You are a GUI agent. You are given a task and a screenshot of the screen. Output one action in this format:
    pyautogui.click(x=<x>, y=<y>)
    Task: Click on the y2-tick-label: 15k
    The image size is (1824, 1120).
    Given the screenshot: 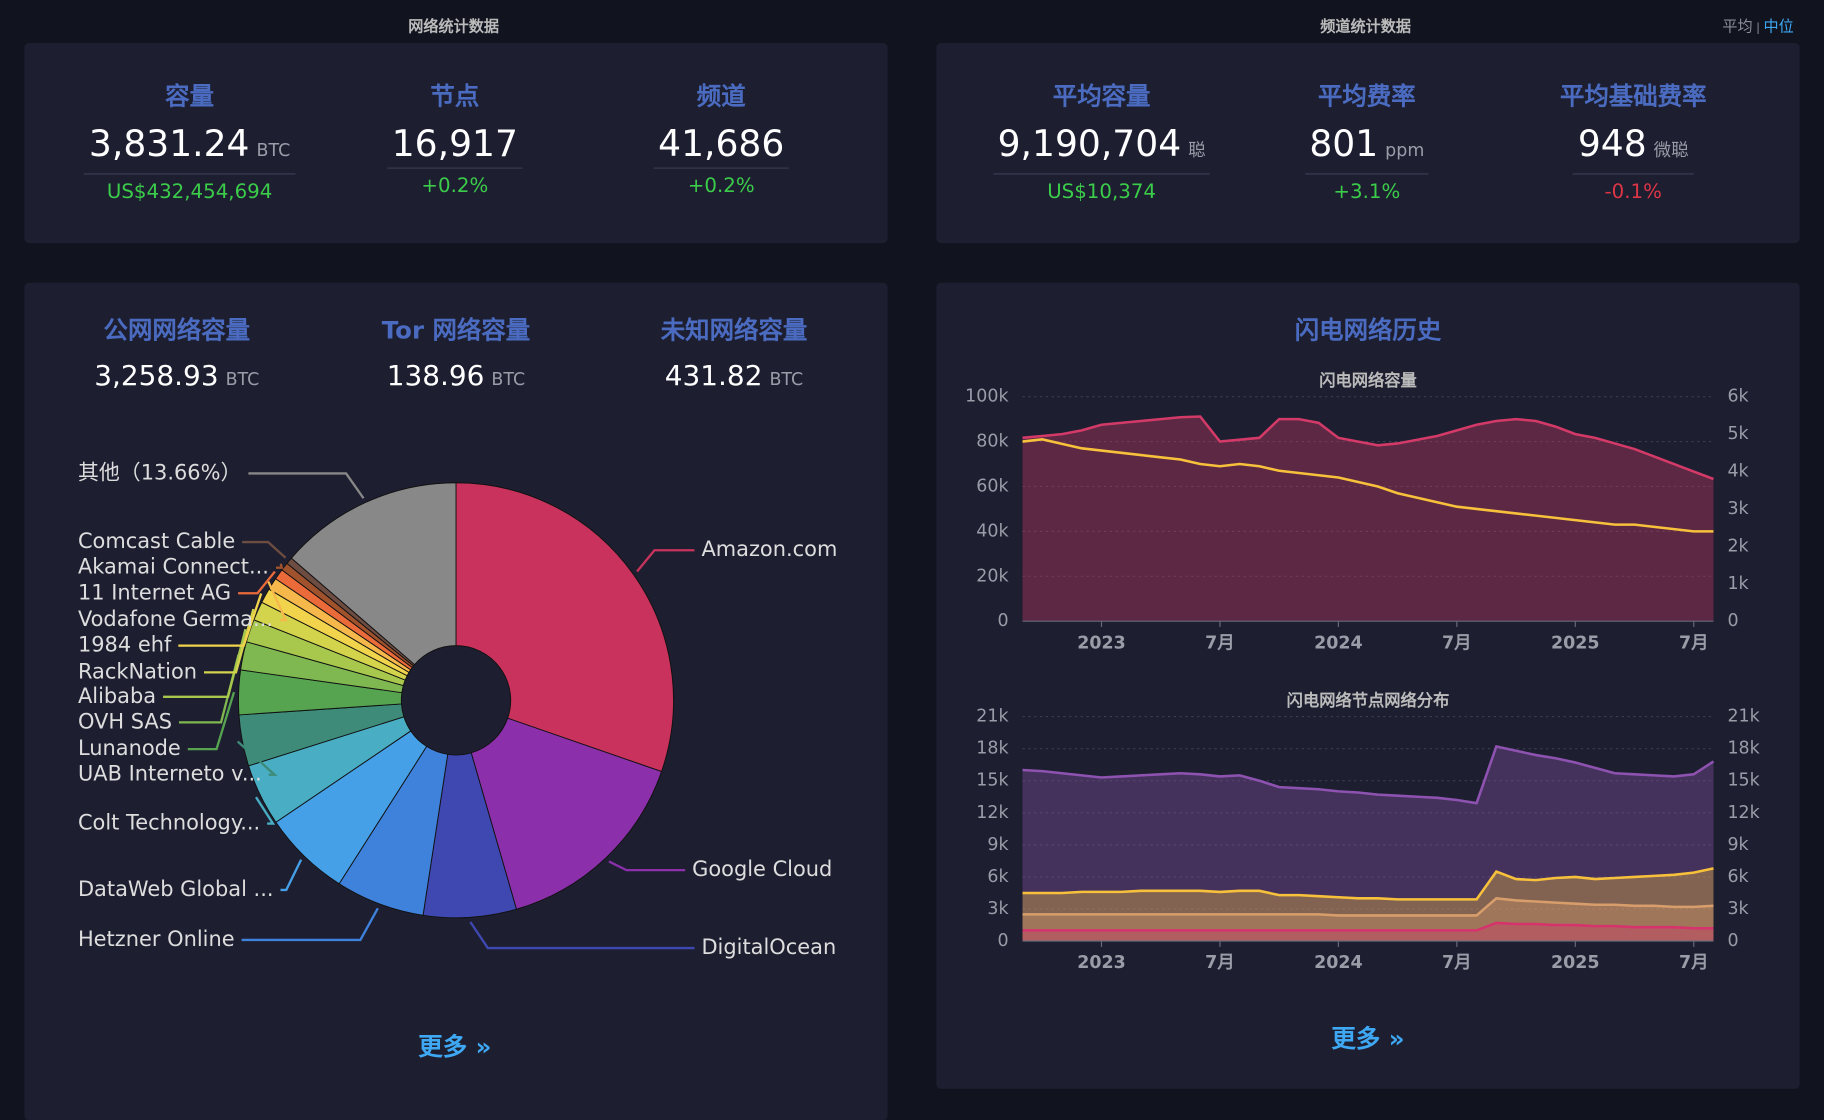 What is the action you would take?
    pyautogui.click(x=1743, y=781)
    